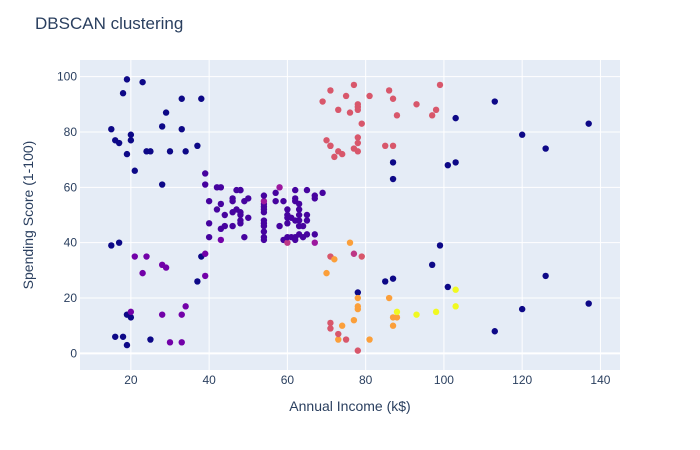 Image resolution: width=700 pixels, height=450 pixels. What do you see at coordinates (28, 215) in the screenshot?
I see `y-axis-title: Spending Score (1-100)` at bounding box center [28, 215].